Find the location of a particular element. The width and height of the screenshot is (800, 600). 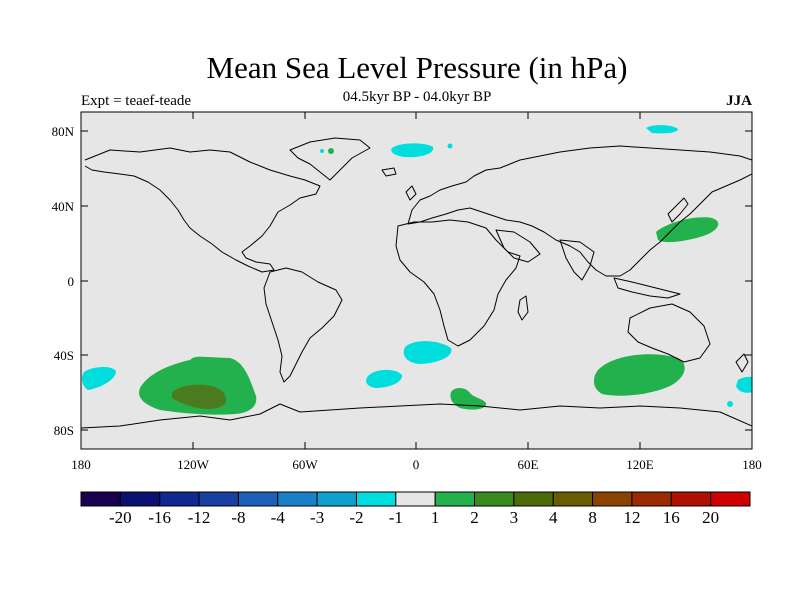

colorbar-label: -8 is located at coordinates (238, 517).